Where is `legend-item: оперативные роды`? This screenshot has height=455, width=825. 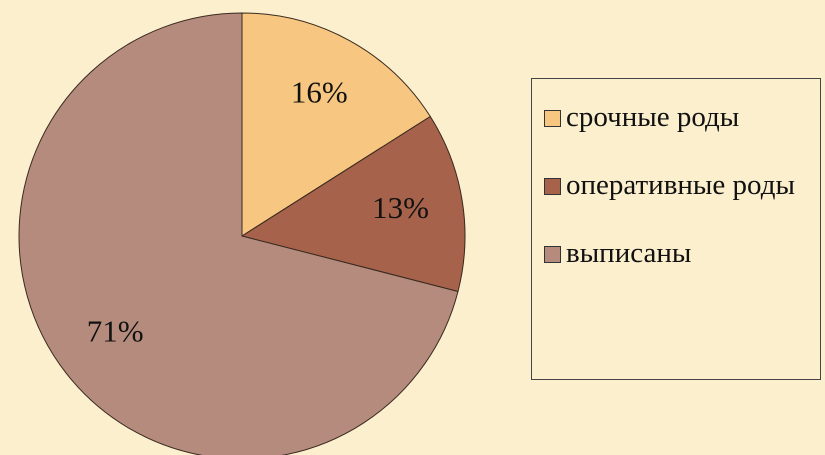
legend-item: оперативные роды is located at coordinates (682, 185).